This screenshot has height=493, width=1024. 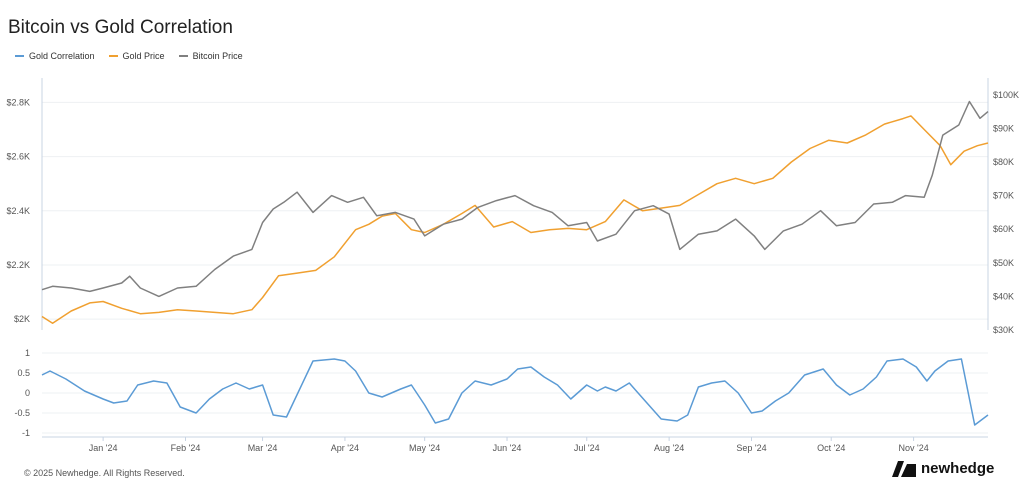 What do you see at coordinates (958, 468) in the screenshot?
I see `brand-name: newhedge` at bounding box center [958, 468].